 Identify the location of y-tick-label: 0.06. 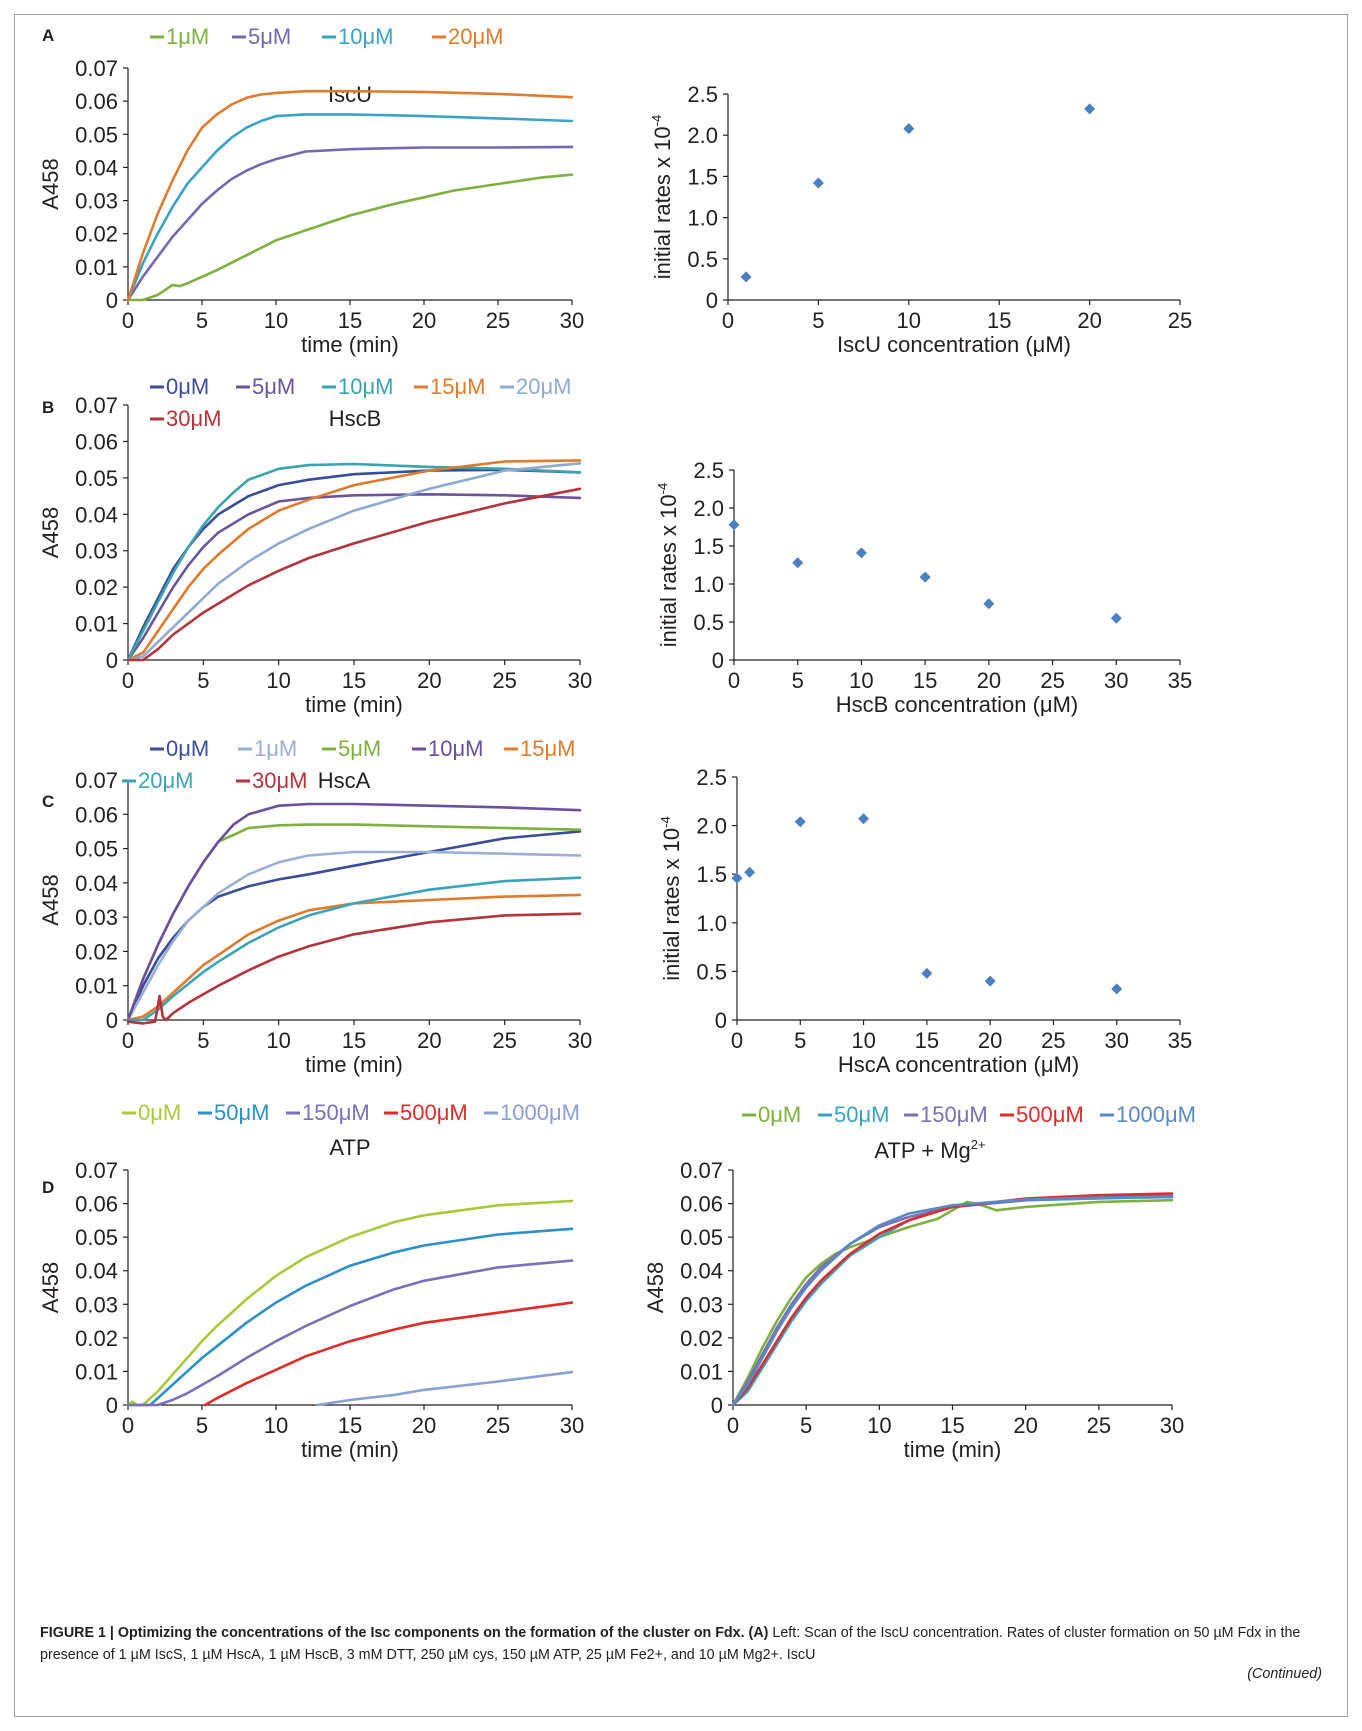
(701, 1204).